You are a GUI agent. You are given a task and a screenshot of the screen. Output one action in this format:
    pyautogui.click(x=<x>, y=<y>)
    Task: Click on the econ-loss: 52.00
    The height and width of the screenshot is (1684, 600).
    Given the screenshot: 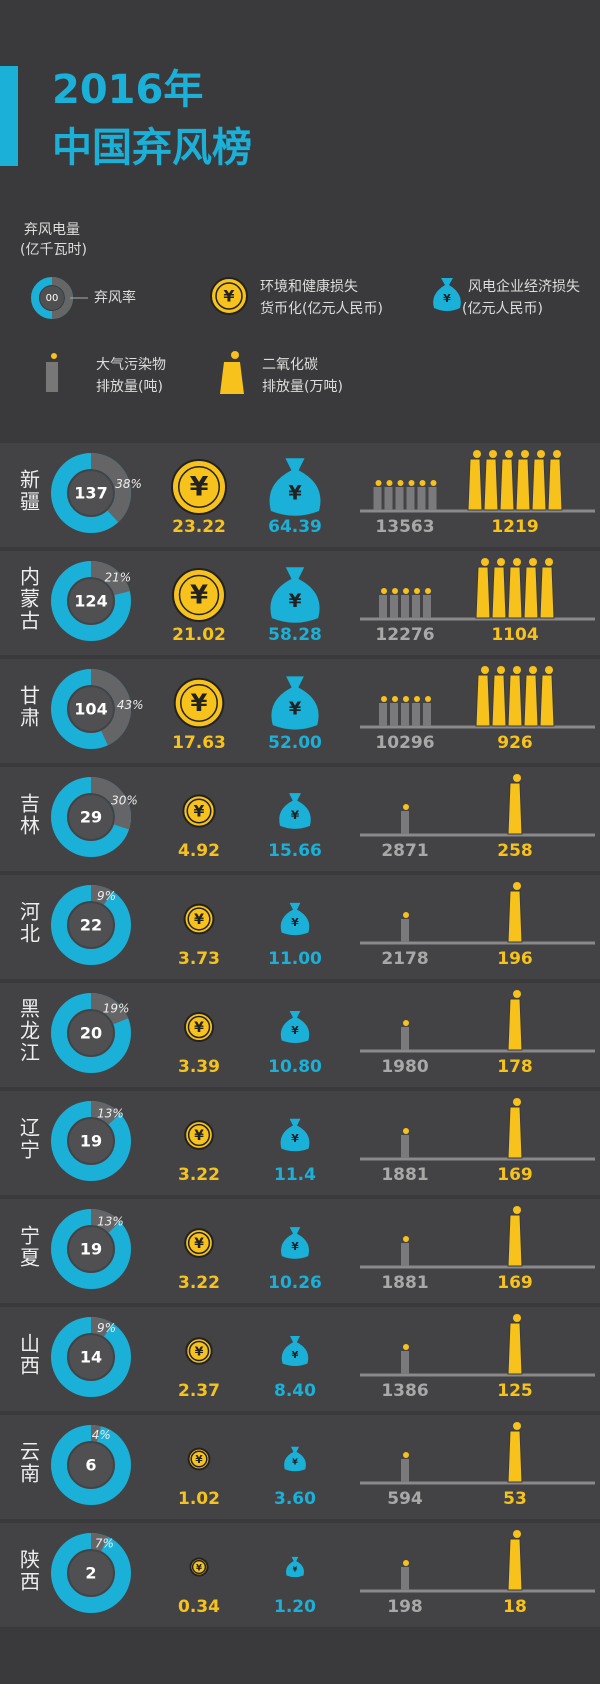 What is the action you would take?
    pyautogui.click(x=295, y=743)
    